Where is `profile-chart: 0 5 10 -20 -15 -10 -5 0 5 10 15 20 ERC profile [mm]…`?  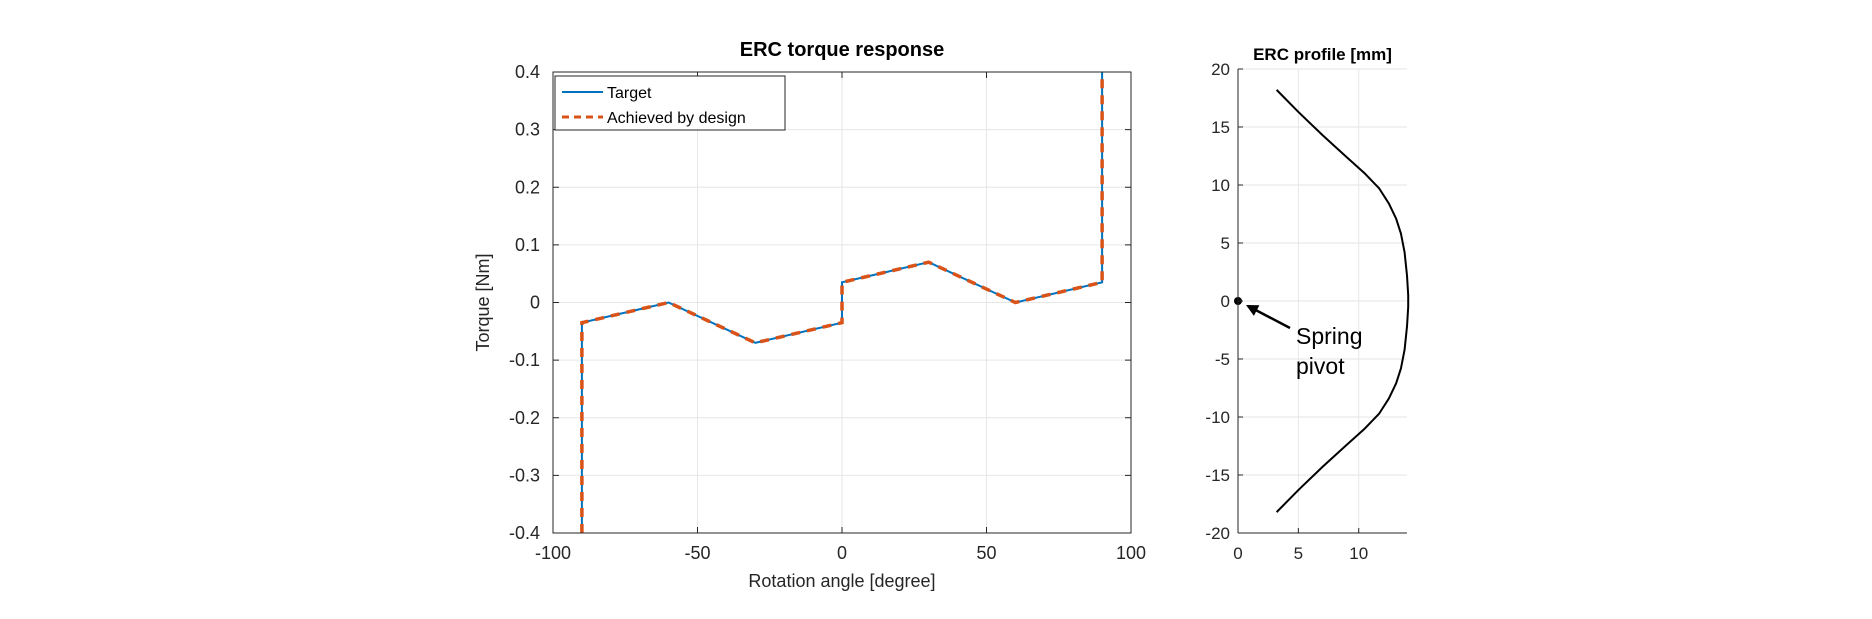 profile-chart: 0 5 10 -20 -15 -10 -5 0 5 10 15 20 ERC profile [mm]… is located at coordinates (1307, 304).